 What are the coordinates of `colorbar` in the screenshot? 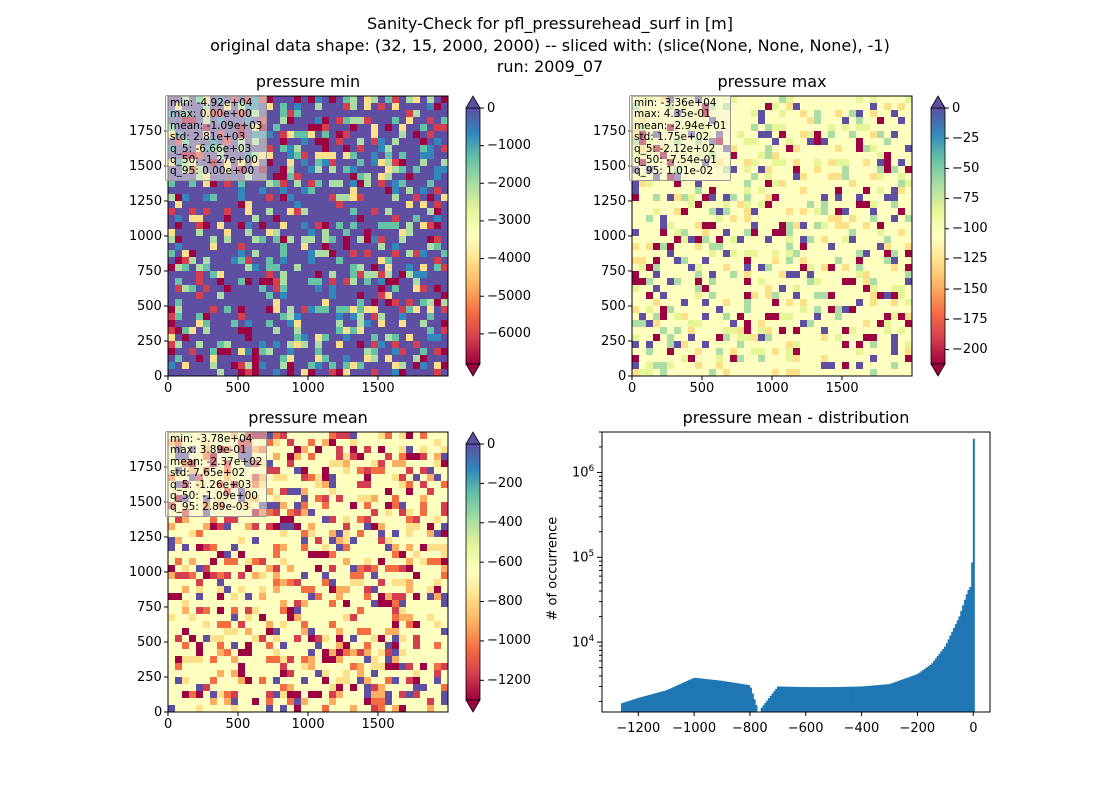 It's located at (938, 236).